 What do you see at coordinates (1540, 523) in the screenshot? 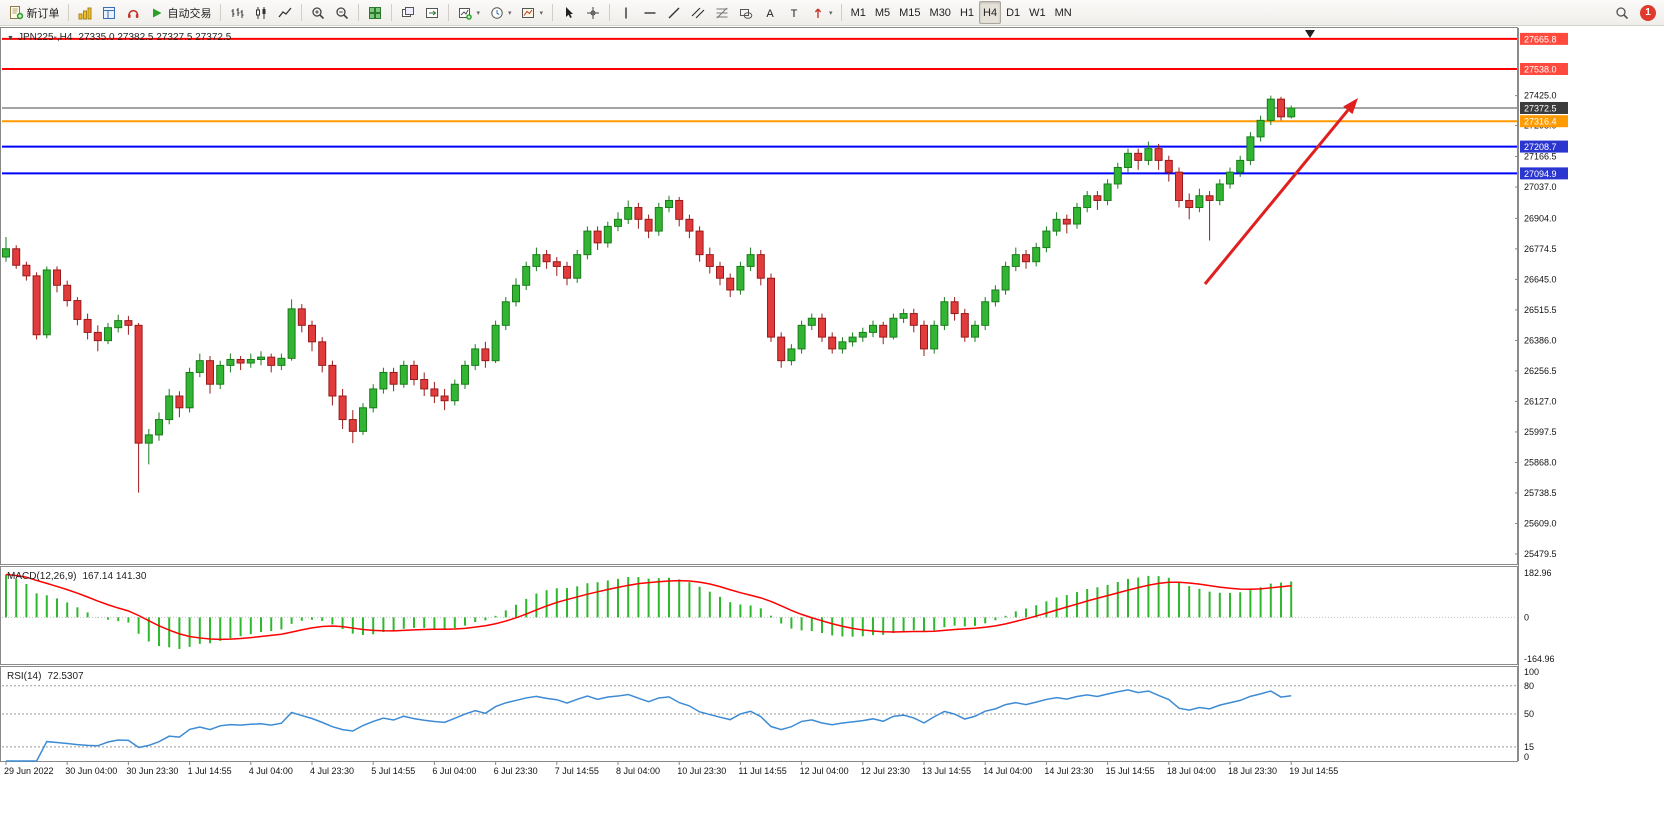
I see `svg-text: 25609.0` at bounding box center [1540, 523].